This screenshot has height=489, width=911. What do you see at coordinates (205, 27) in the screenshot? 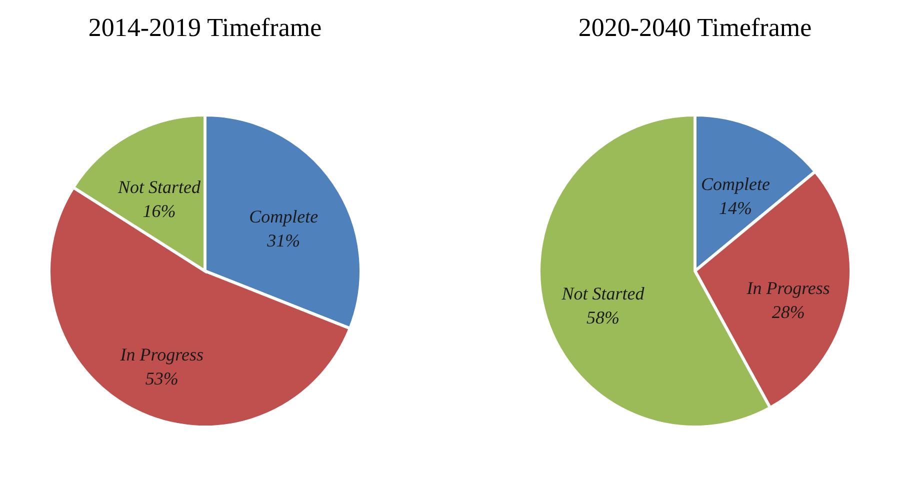
I see `chart-title: 2014-2019 Timeframe` at bounding box center [205, 27].